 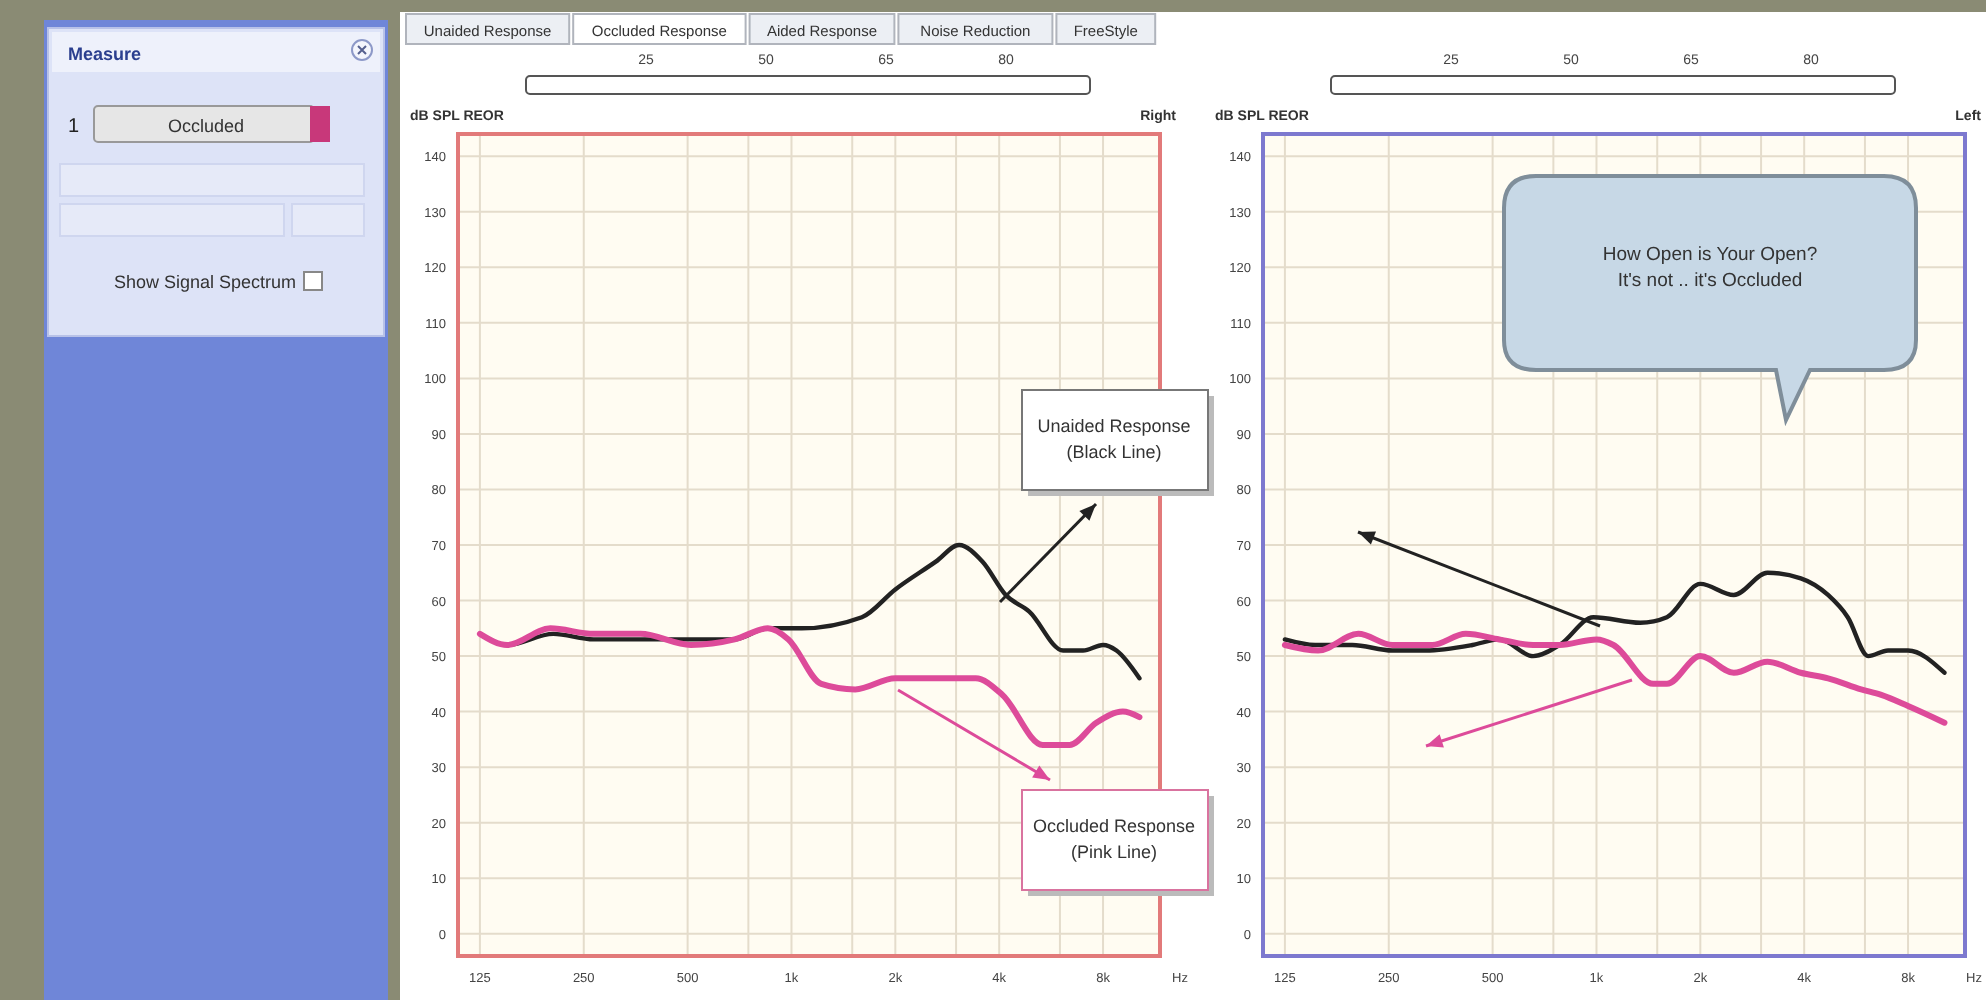 What do you see at coordinates (204, 282) in the screenshot?
I see `text: Show Signal Spectrum` at bounding box center [204, 282].